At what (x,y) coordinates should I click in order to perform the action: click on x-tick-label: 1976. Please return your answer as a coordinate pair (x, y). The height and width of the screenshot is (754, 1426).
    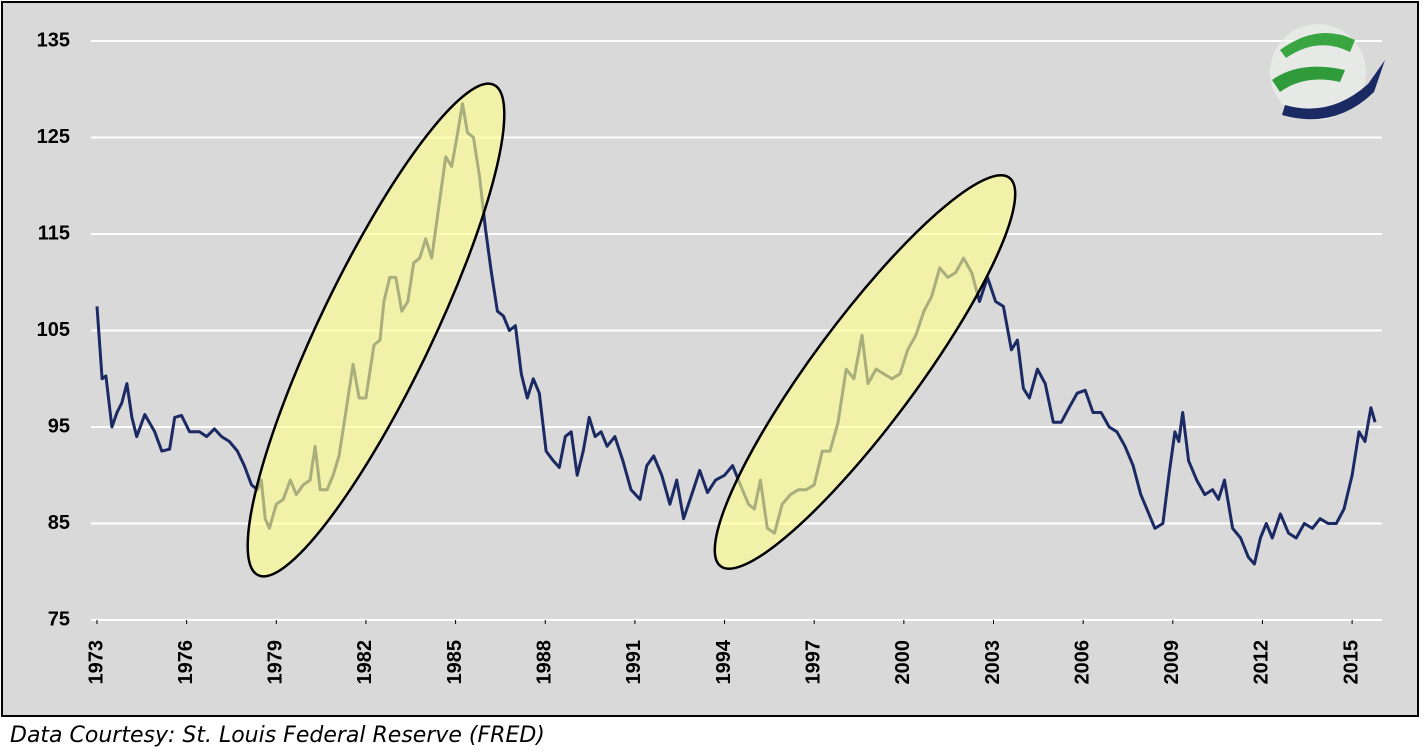
    Looking at the image, I should click on (186, 662).